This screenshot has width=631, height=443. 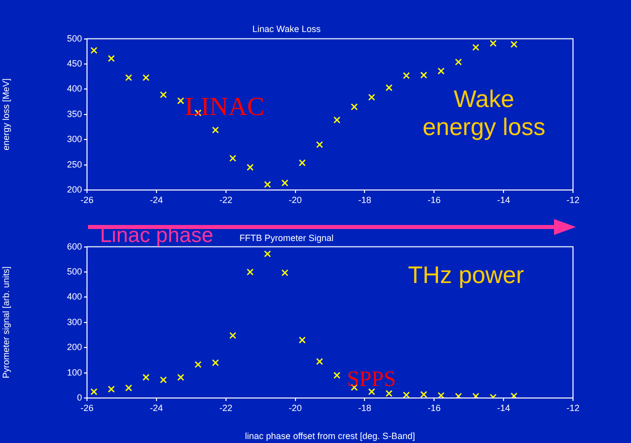 I want to click on annotation: LINAC, so click(x=224, y=107).